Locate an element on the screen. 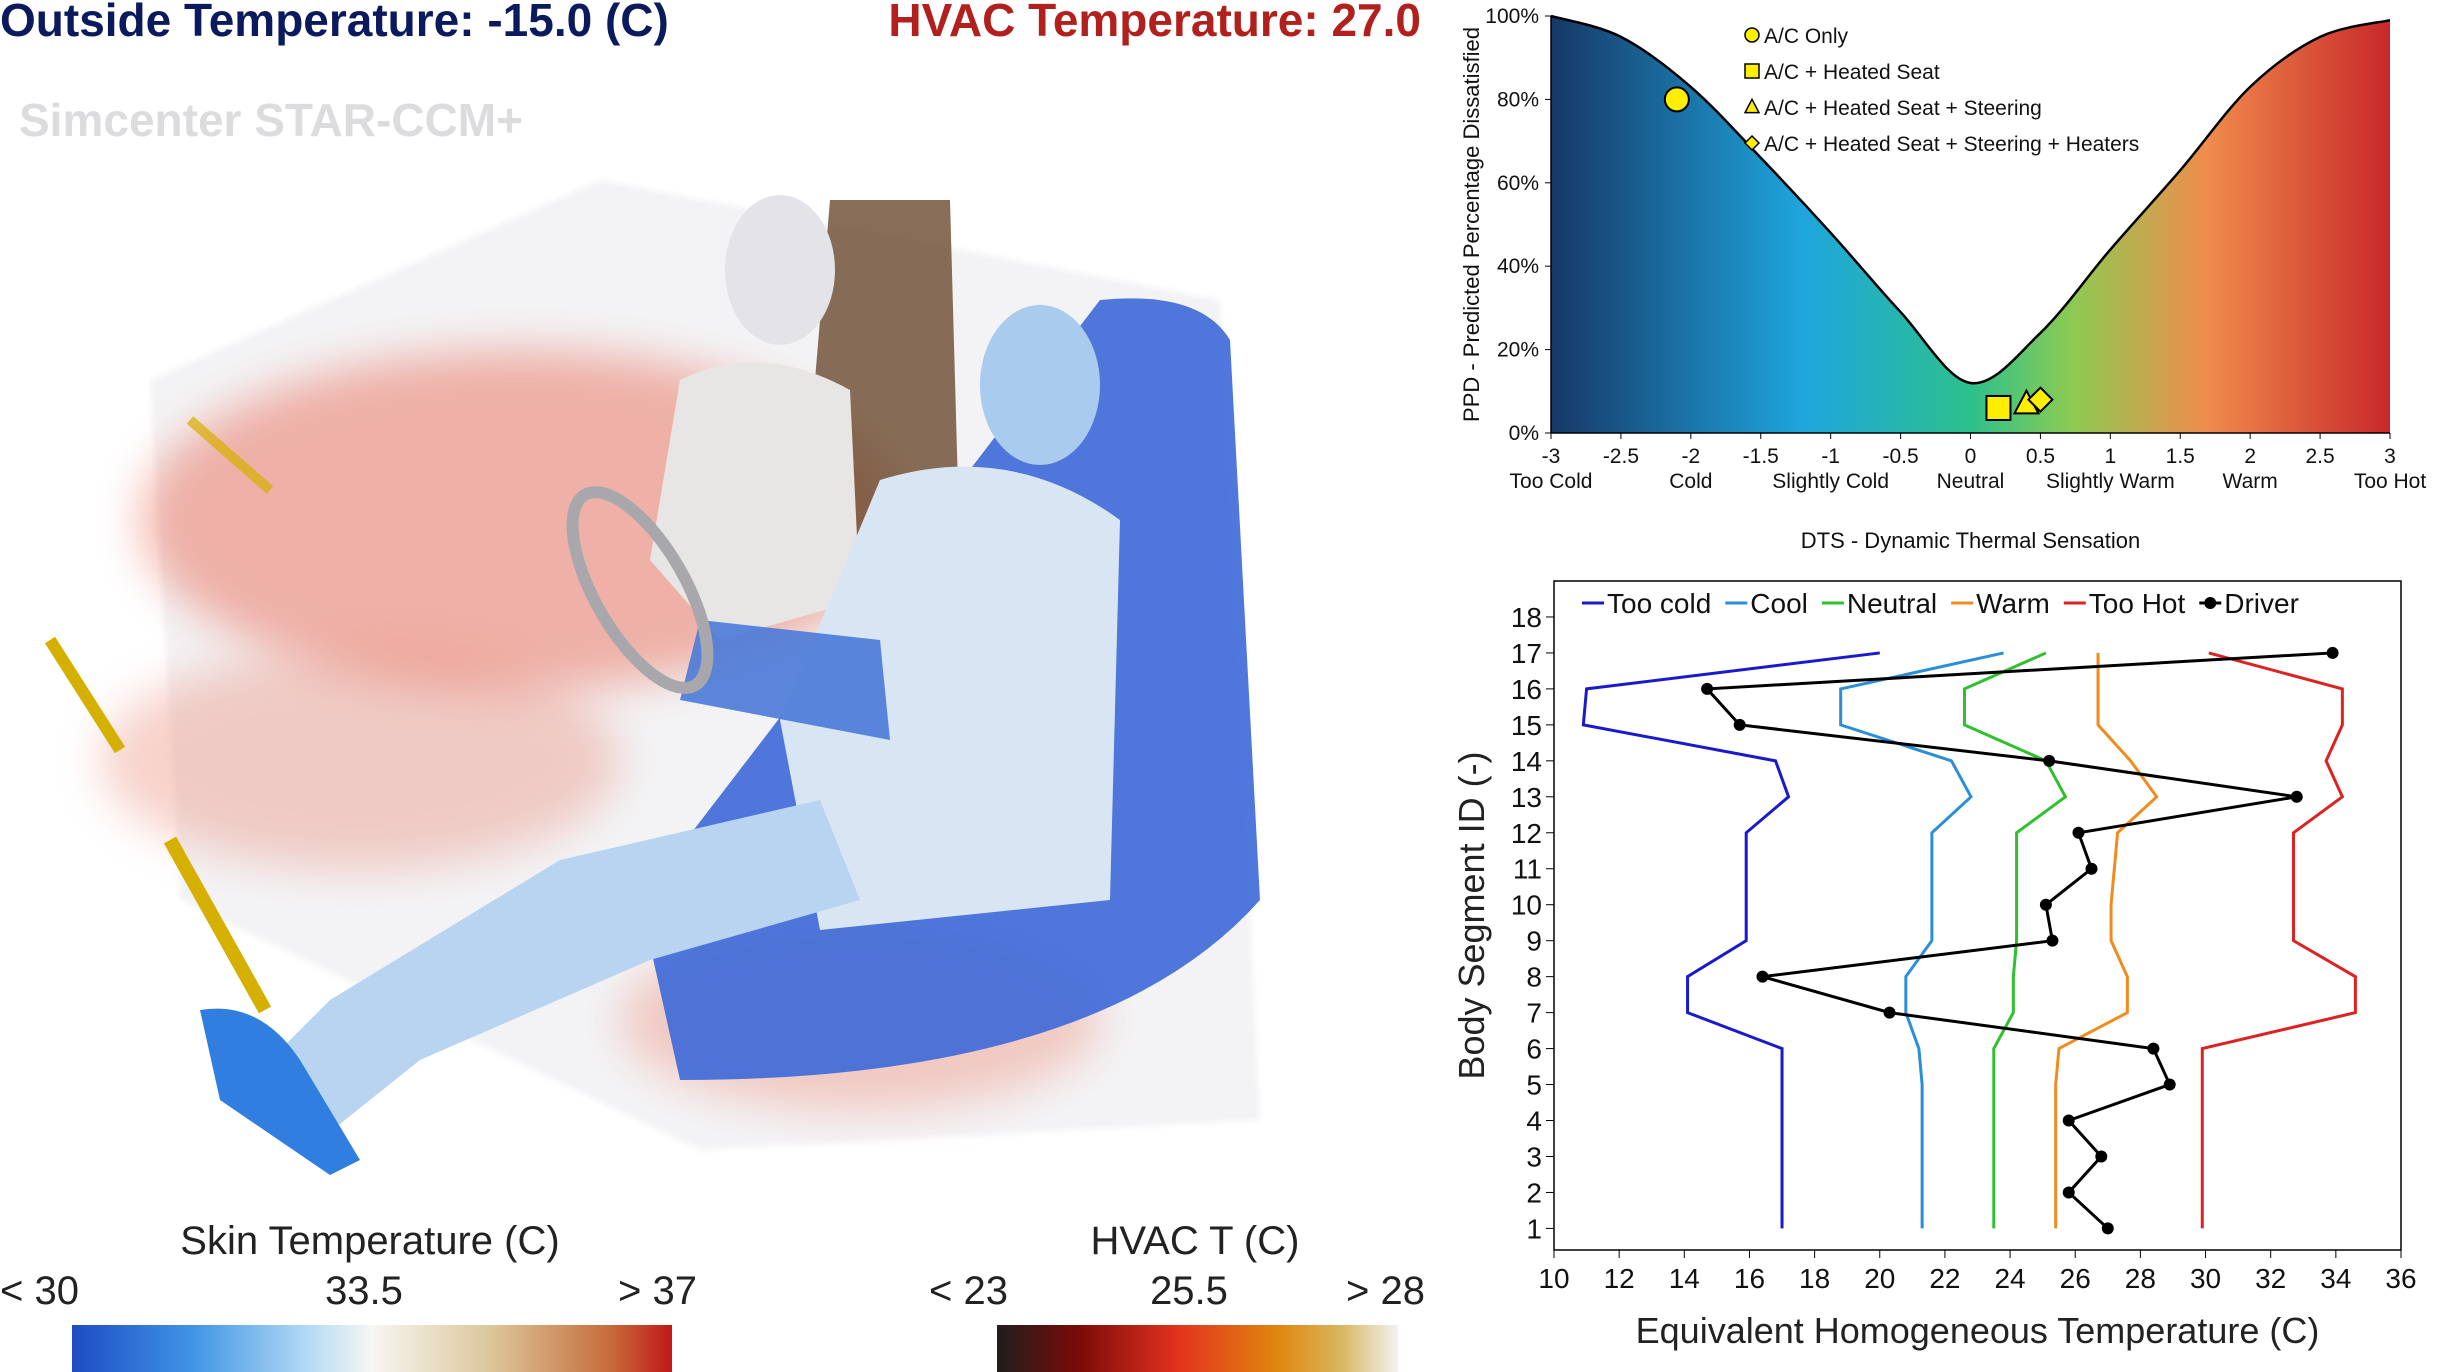  y-tick-label: 11 is located at coordinates (1527, 869).